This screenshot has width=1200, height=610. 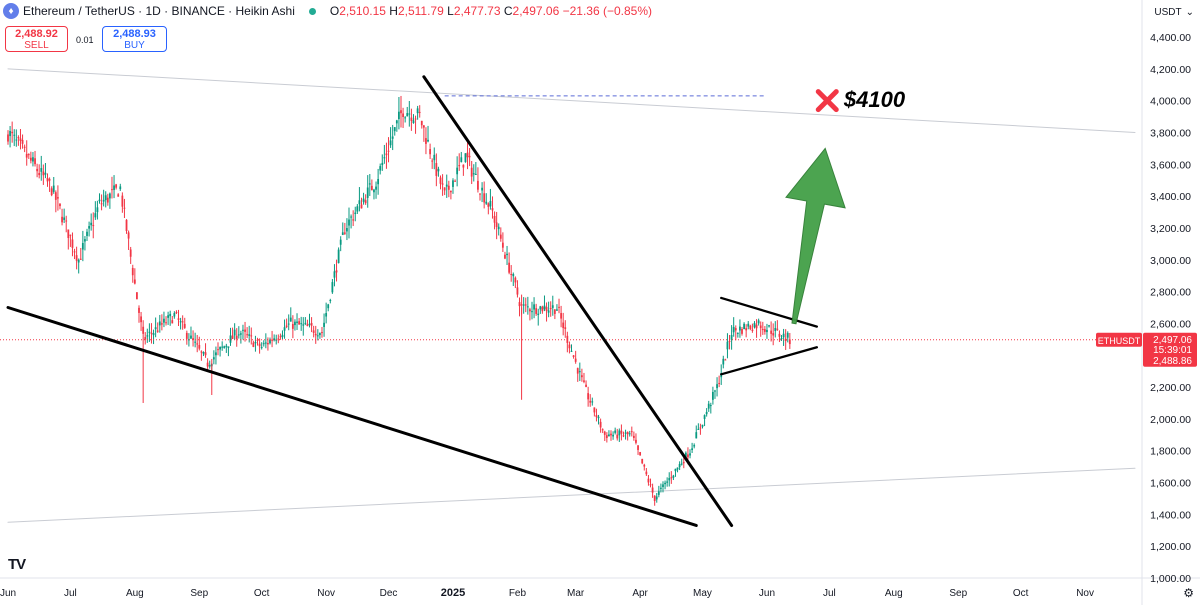 What do you see at coordinates (17, 564) in the screenshot?
I see `tradingview-logo-icon: TV` at bounding box center [17, 564].